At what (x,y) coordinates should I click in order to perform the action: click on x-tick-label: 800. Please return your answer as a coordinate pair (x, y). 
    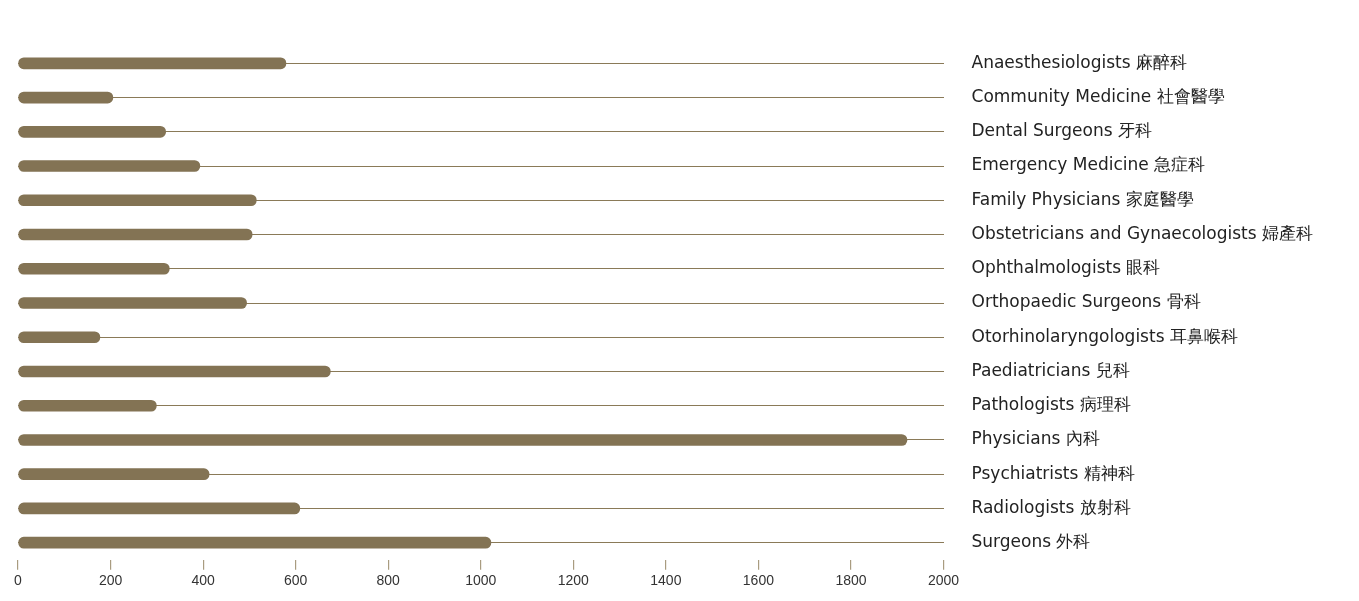
    Looking at the image, I should click on (388, 580).